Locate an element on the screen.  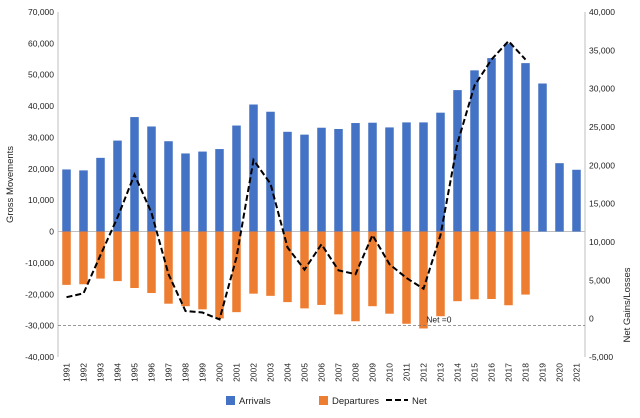
x-tick-label: 2014 is located at coordinates (458, 372).